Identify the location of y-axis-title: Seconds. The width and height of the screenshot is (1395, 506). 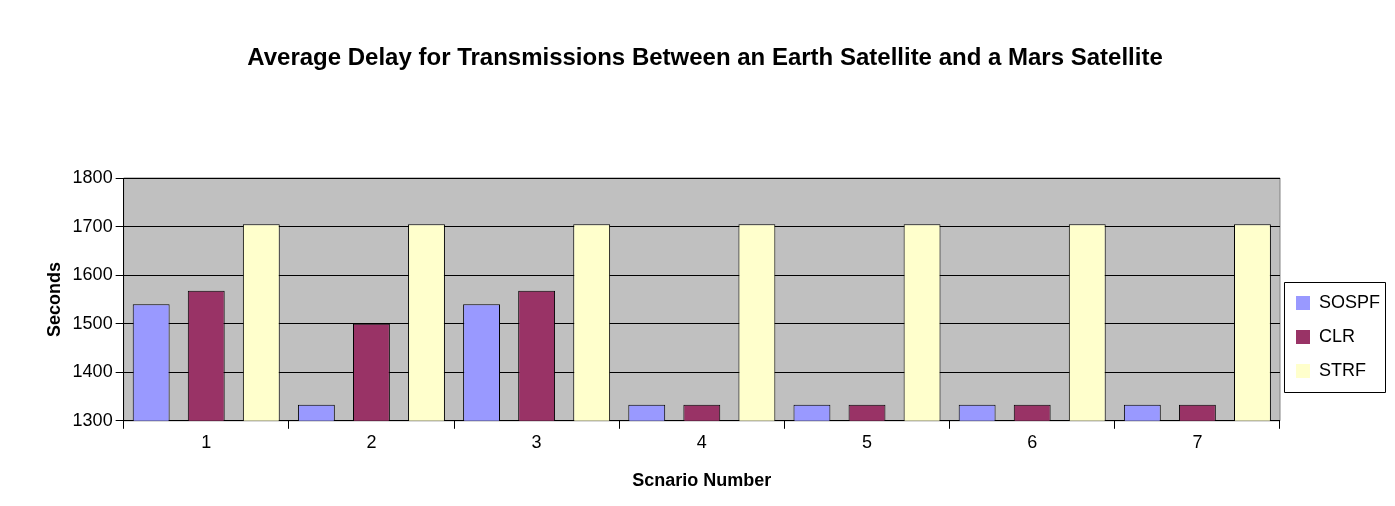
(53, 299).